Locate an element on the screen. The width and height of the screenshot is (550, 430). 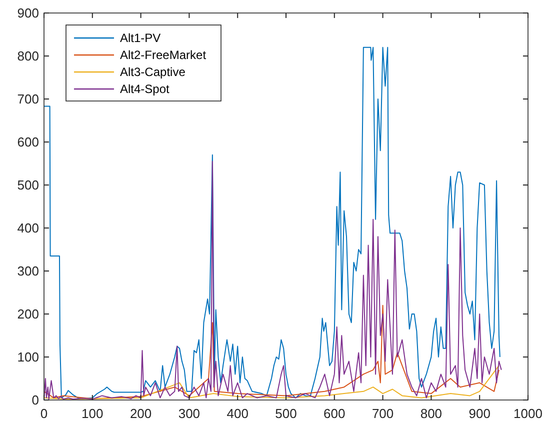
x-tick-label: 900 is located at coordinates (479, 413).